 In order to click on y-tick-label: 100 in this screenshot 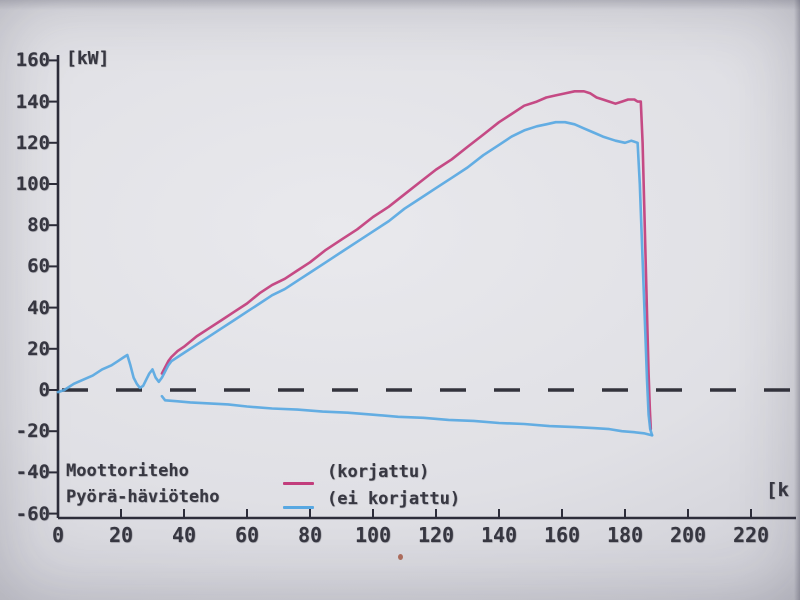, I will do `click(32, 184)`.